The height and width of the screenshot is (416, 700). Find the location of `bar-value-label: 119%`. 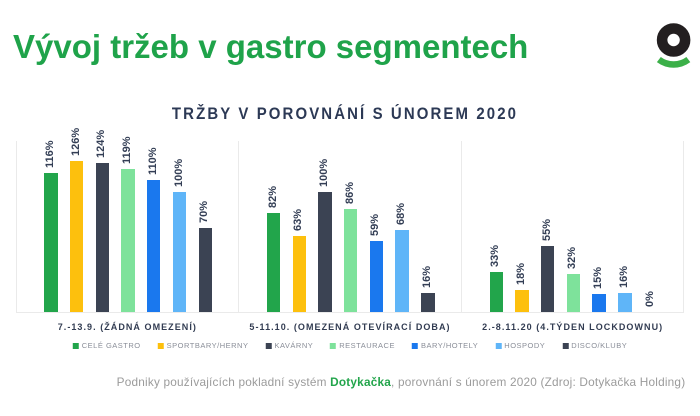

bar-value-label: 119% is located at coordinates (127, 150).